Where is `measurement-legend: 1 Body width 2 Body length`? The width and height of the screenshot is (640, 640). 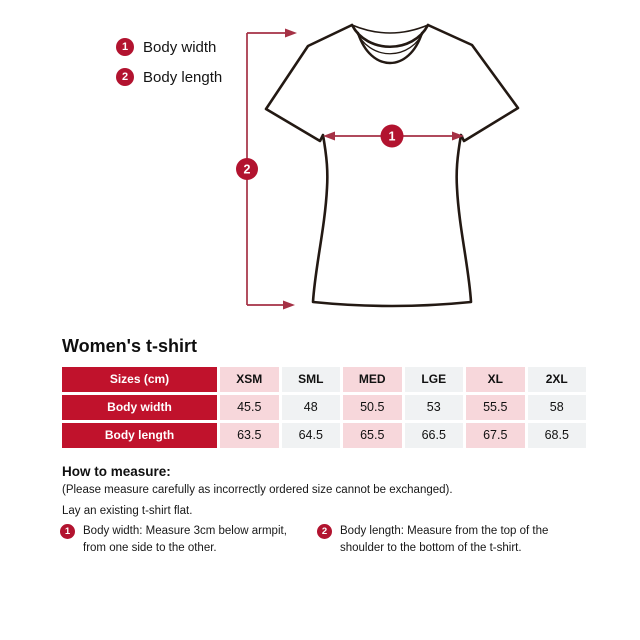
measurement-legend: 1 Body width 2 Body length is located at coordinates (169, 68).